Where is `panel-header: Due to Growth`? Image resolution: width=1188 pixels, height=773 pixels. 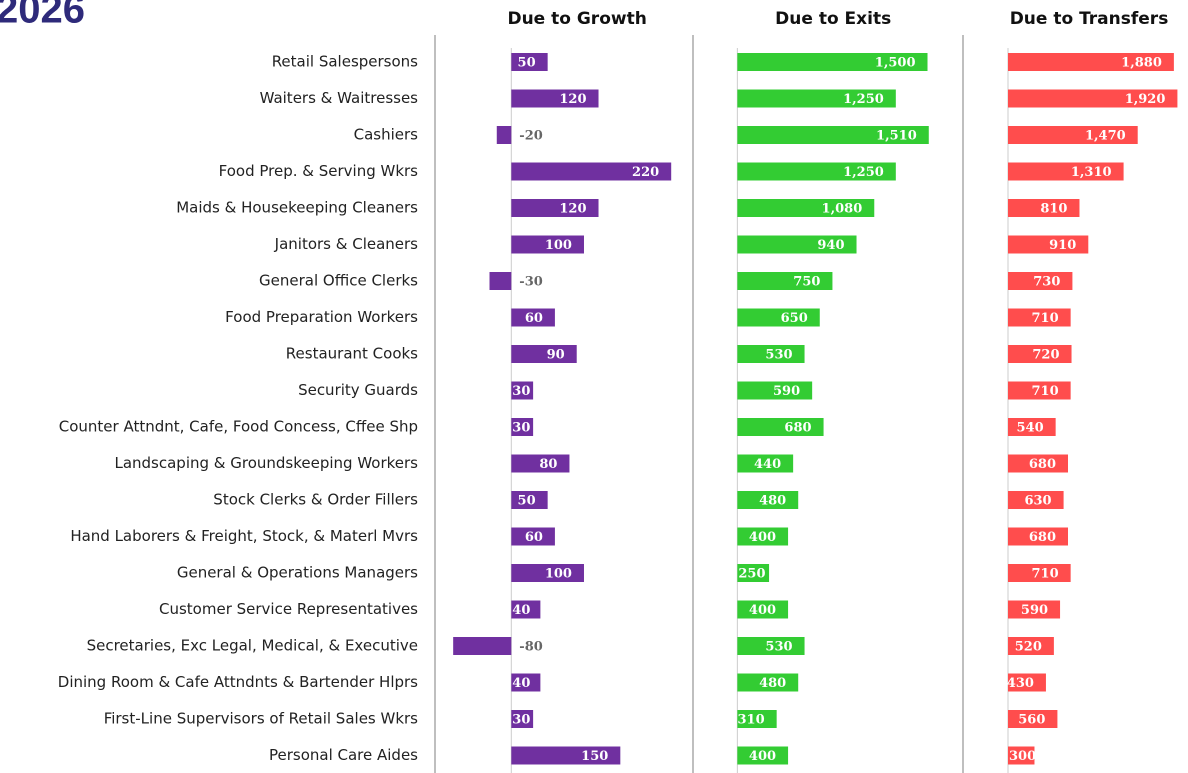 panel-header: Due to Growth is located at coordinates (576, 19).